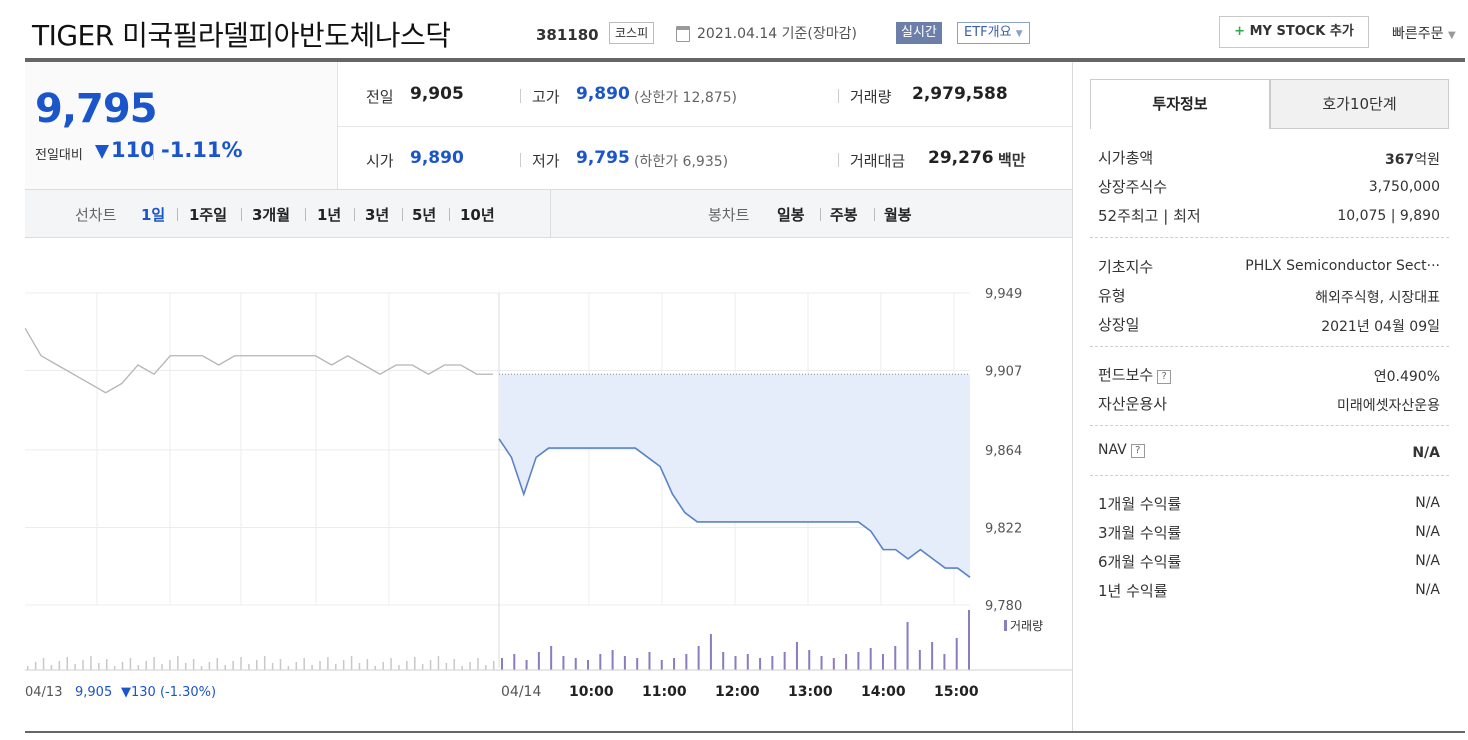  I want to click on x-tick-label: 12:00, so click(737, 692).